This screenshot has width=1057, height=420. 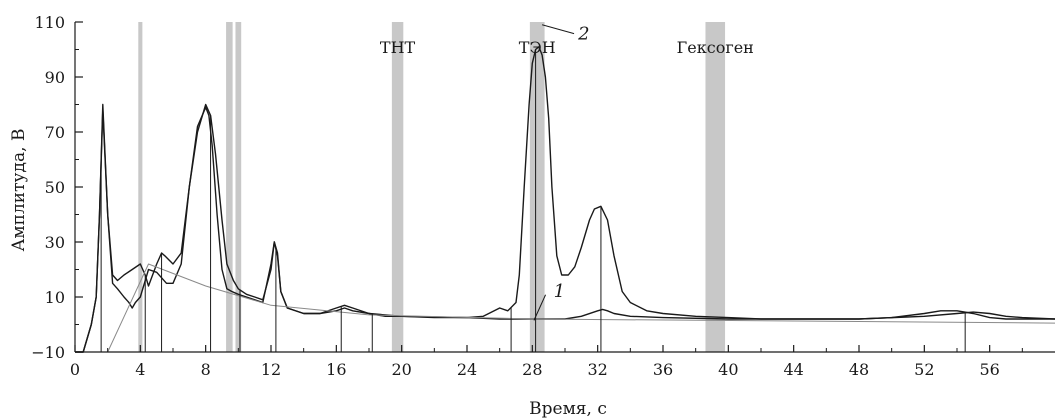 What do you see at coordinates (49, 22) in the screenshot?
I see `y-tick-label-6: 110` at bounding box center [49, 22].